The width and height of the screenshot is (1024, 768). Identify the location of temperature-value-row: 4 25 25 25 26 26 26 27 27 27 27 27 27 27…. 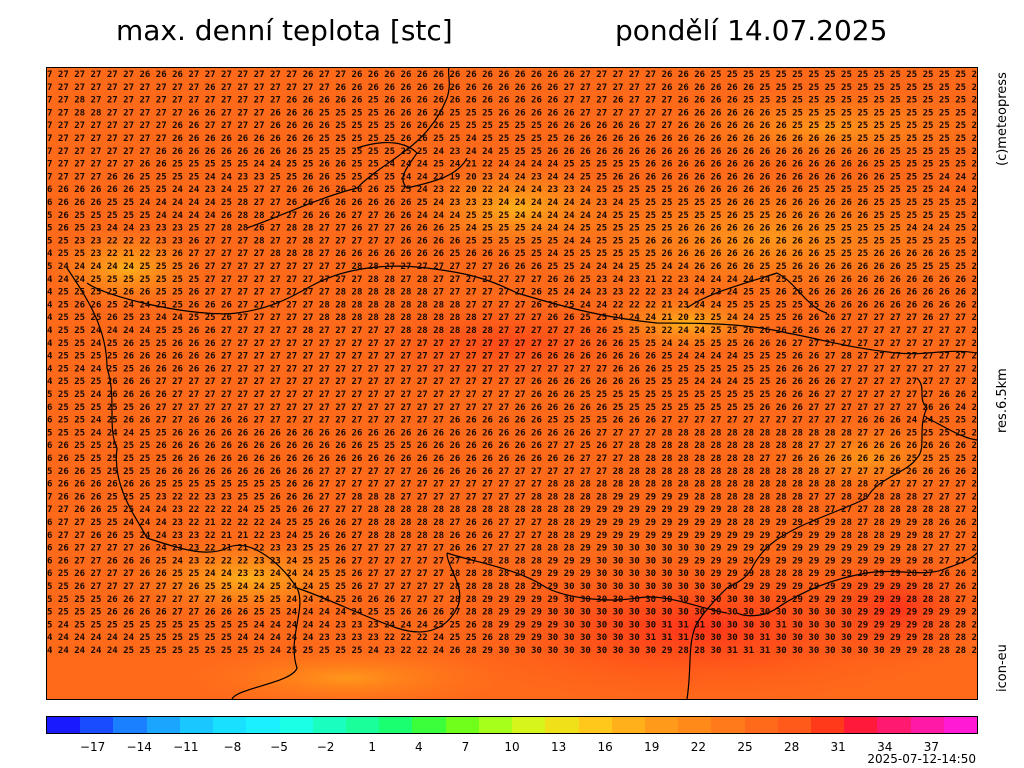
(512, 382).